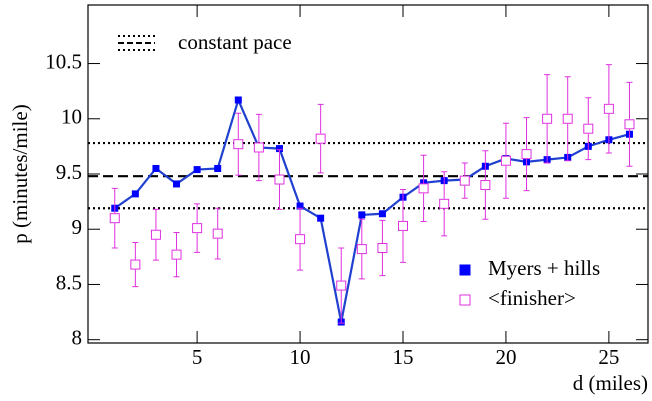  I want to click on x-tick-label: 10, so click(300, 357).